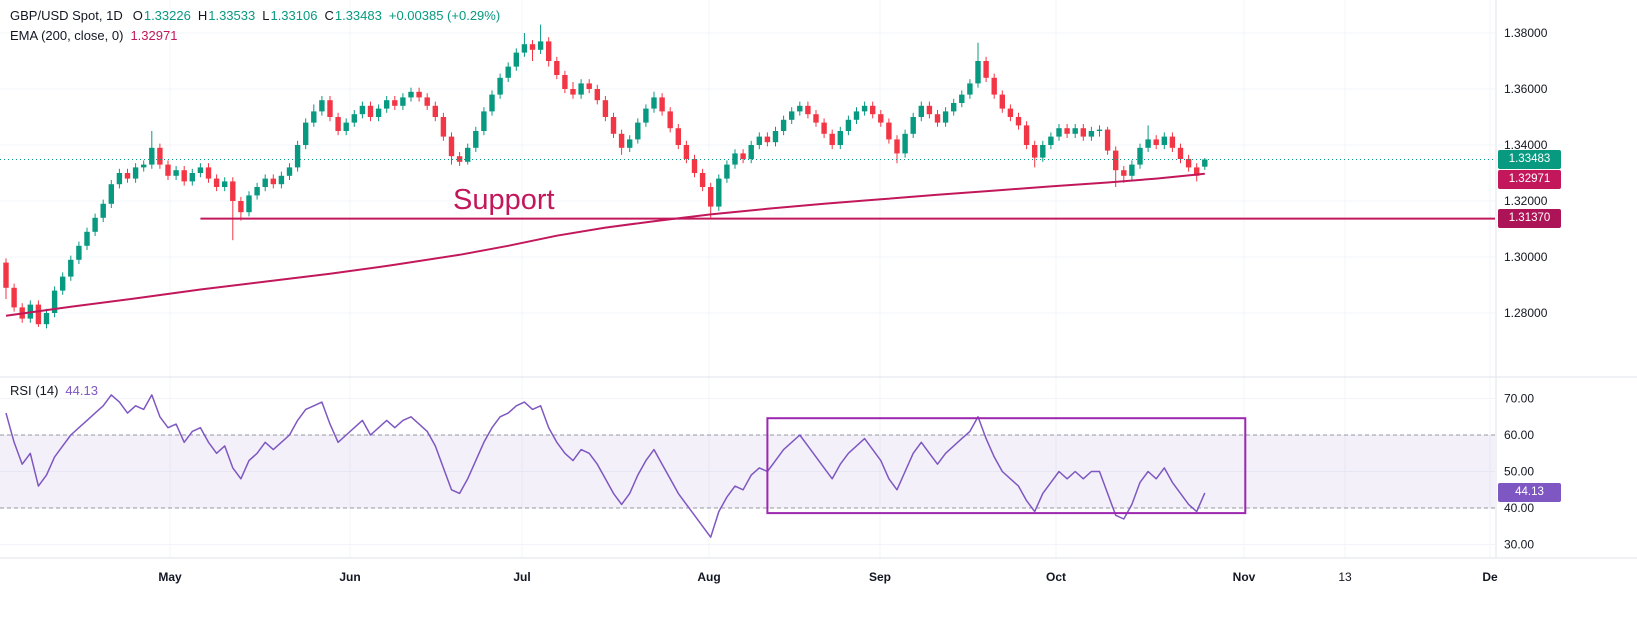 The image size is (1637, 620). Describe the element at coordinates (1529, 159) in the screenshot. I see `last-price-badge: 1.33483` at that location.